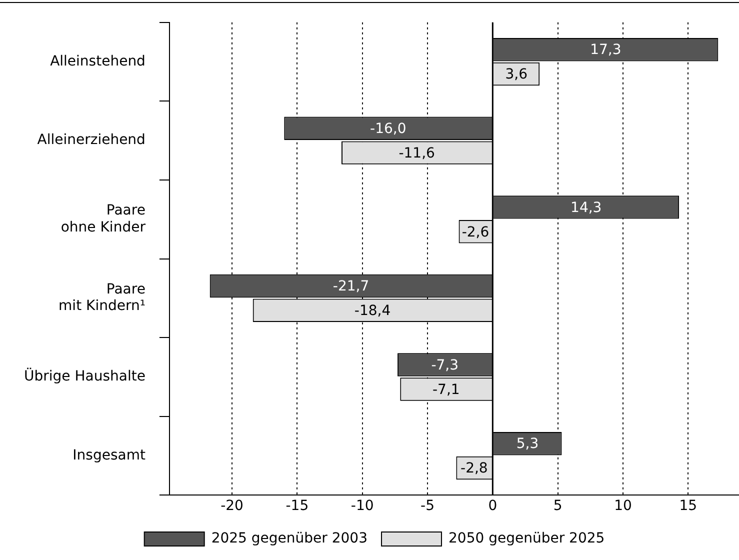 Image resolution: width=739 pixels, height=560 pixels. What do you see at coordinates (557, 506) in the screenshot?
I see `x-tick-label: 5` at bounding box center [557, 506].